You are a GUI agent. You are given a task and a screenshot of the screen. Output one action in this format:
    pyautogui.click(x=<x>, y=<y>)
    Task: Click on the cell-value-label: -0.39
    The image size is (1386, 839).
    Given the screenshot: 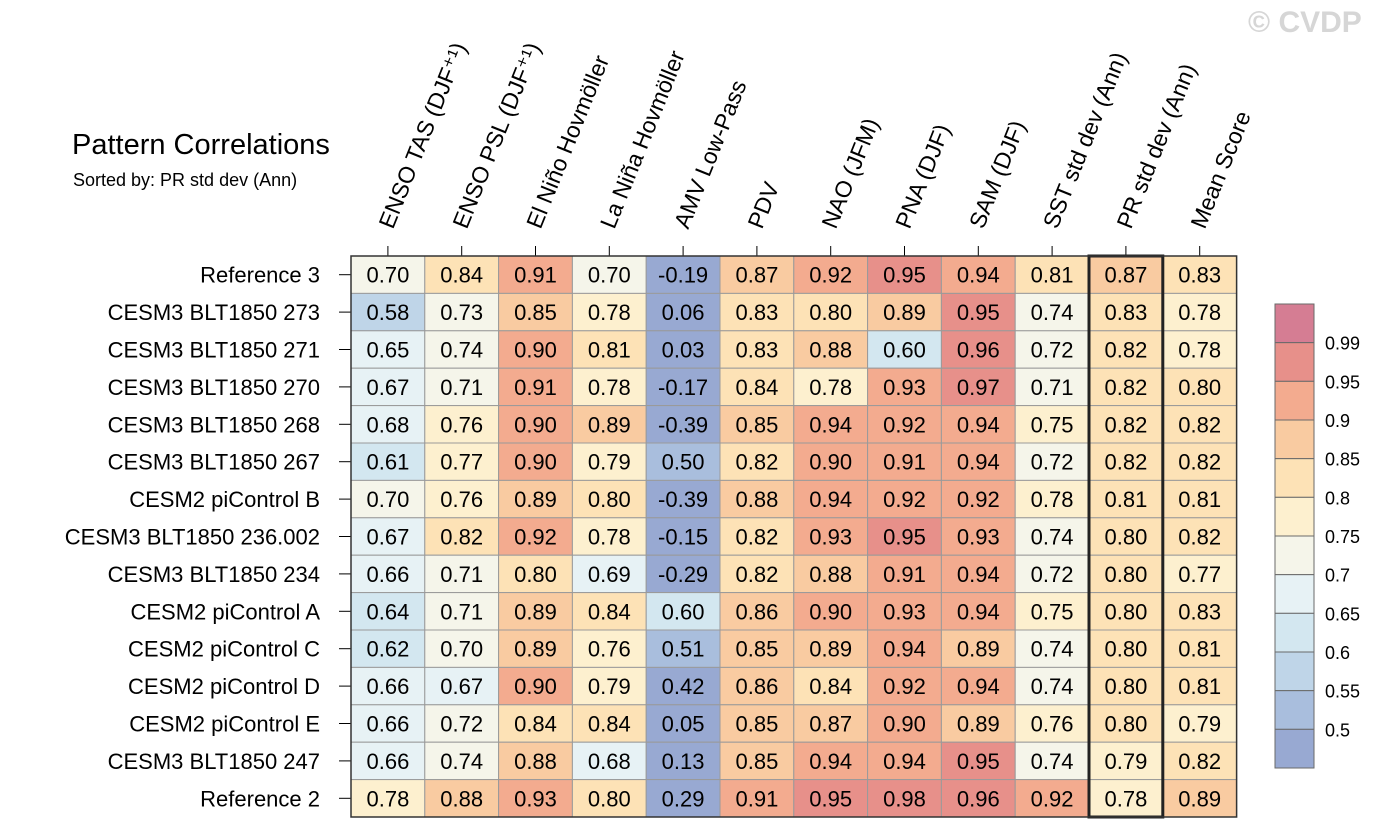 What is the action you would take?
    pyautogui.click(x=683, y=424)
    